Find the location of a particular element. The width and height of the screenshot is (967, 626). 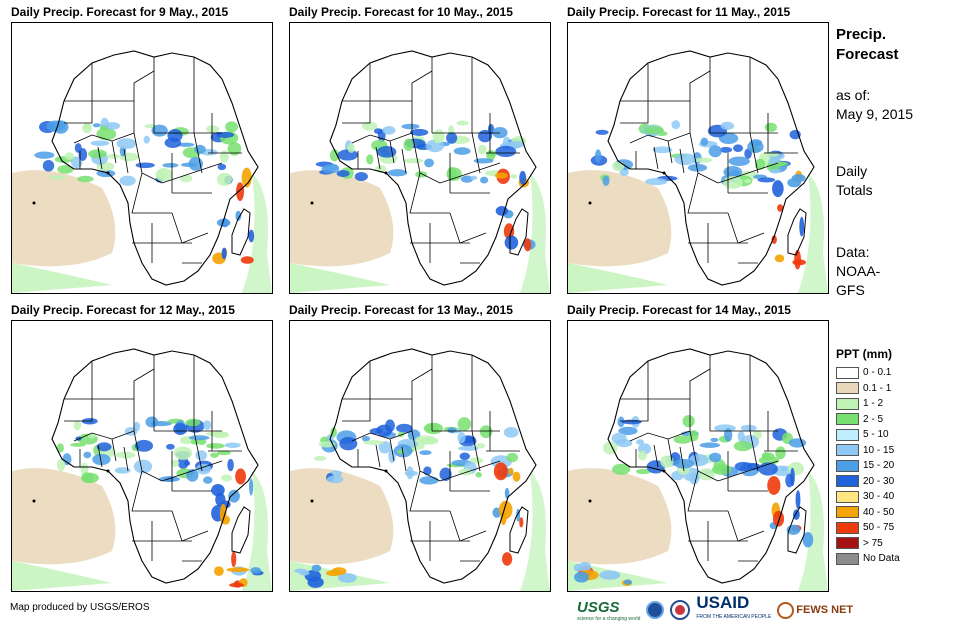

usaid-tagline: FROM THE AMERICAN PEOPLE is located at coordinates (734, 617).